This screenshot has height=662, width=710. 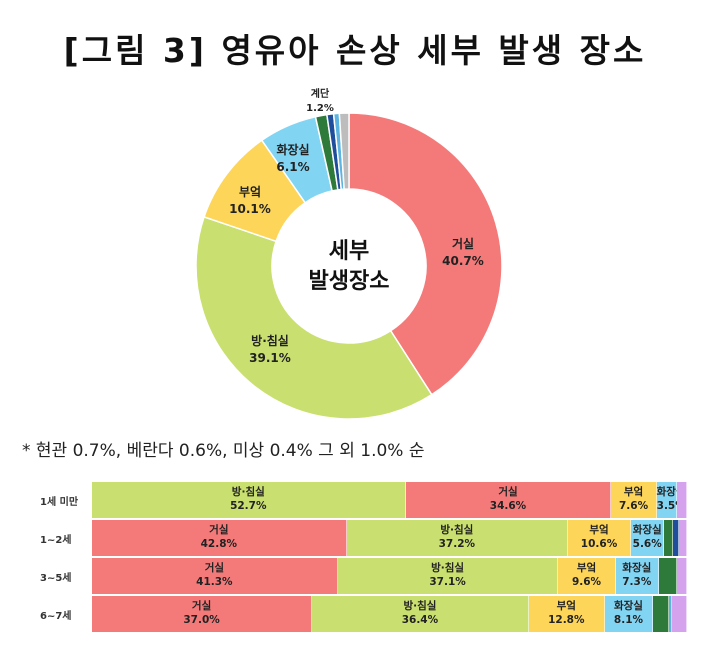 I want to click on donut-slice-value: 6.1%, so click(x=292, y=167).